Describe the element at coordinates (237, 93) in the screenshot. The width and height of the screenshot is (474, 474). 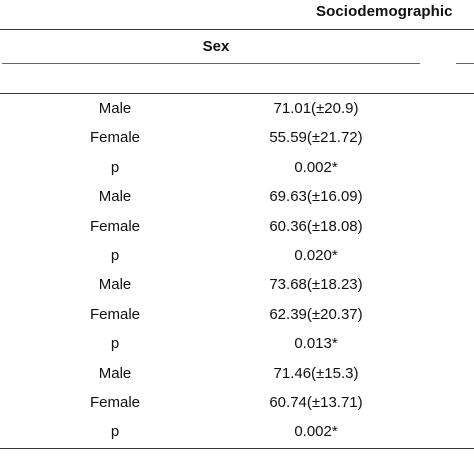
I see `header-bottom-rule` at that location.